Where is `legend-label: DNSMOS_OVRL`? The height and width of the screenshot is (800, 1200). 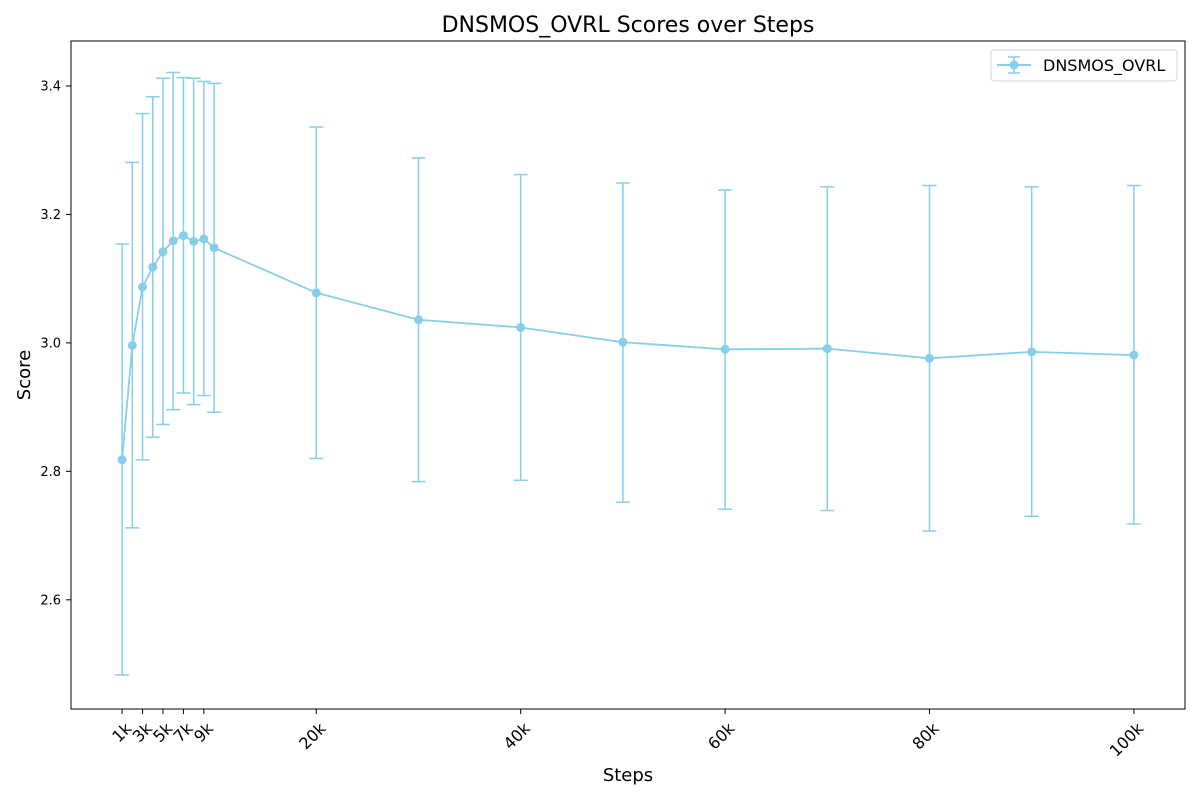
legend-label: DNSMOS_OVRL is located at coordinates (1104, 66).